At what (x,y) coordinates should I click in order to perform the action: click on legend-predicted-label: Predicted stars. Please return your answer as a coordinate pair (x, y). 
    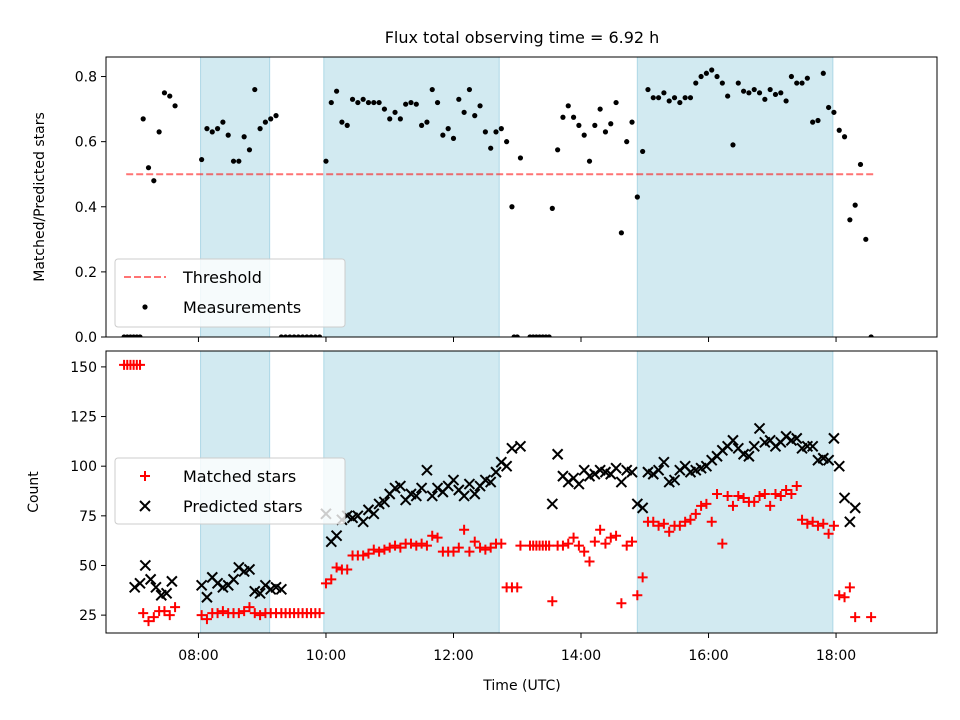
    Looking at the image, I should click on (243, 506).